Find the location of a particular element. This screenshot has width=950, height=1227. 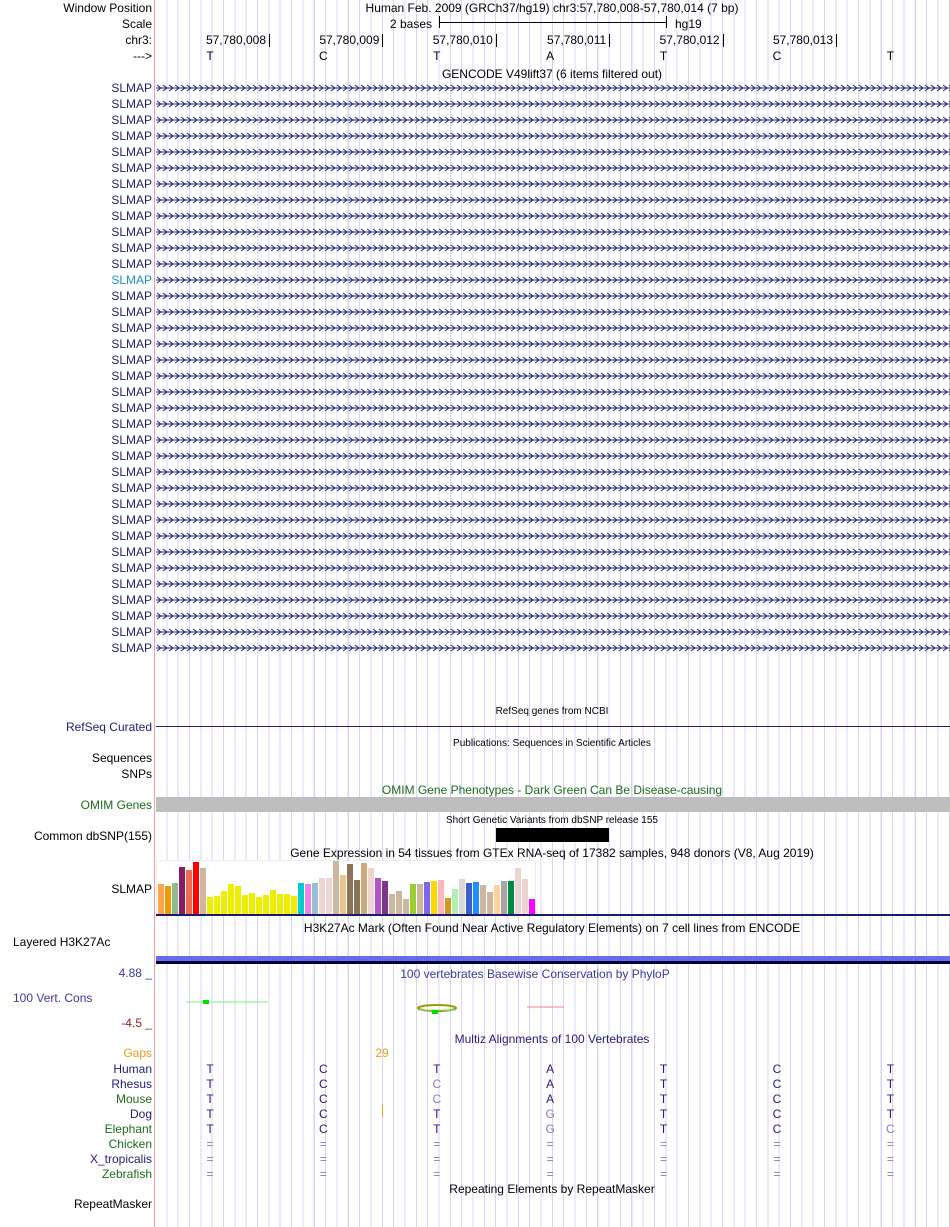

species-label: Dog is located at coordinates (140, 1114).